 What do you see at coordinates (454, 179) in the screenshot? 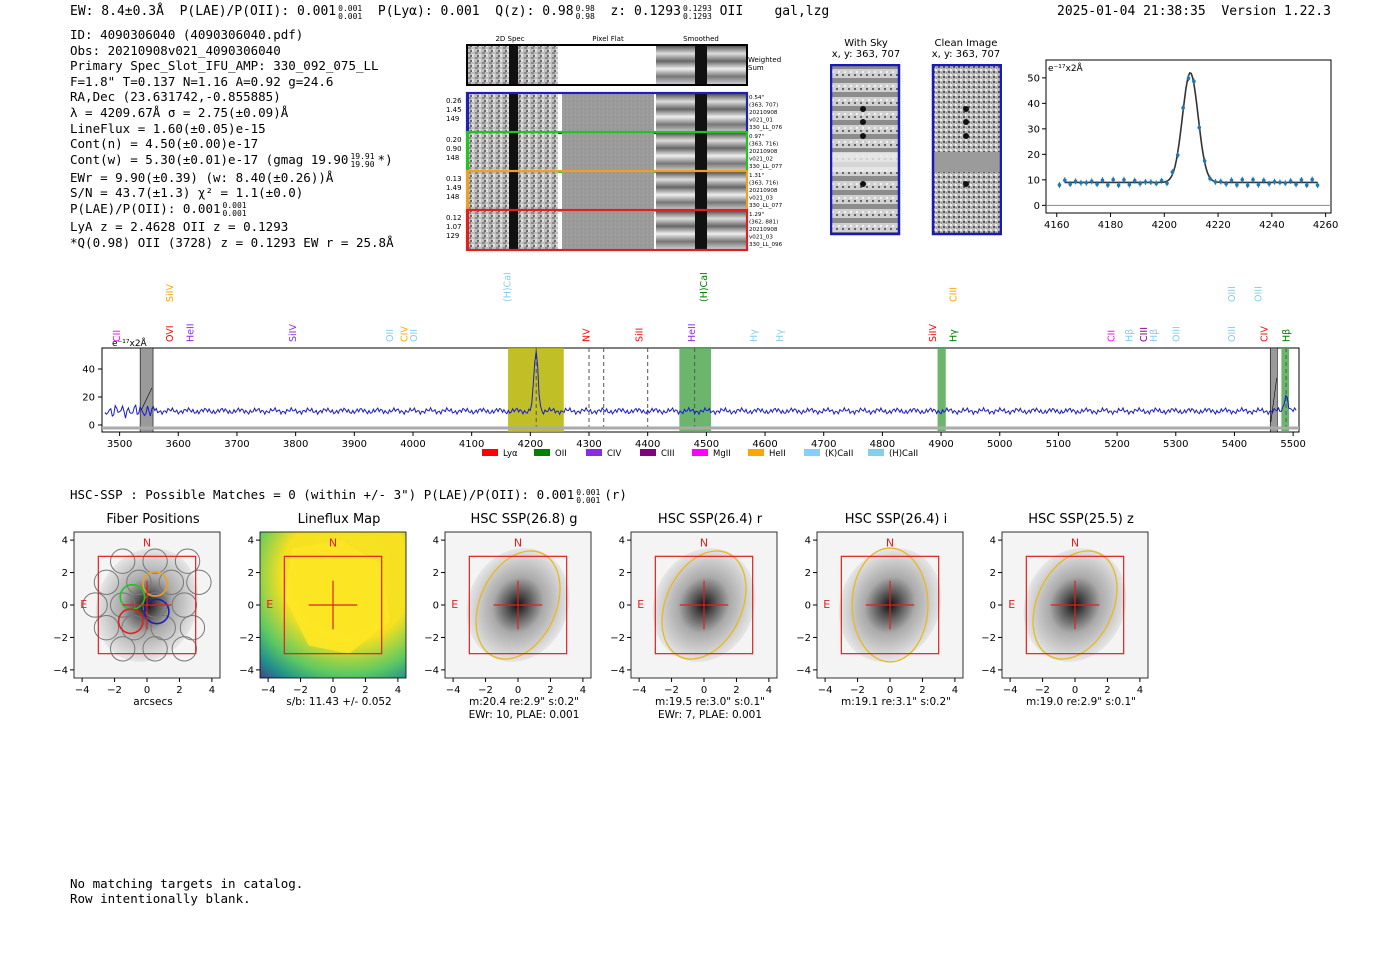
I see `cutout-row-stat: 0.13` at bounding box center [454, 179].